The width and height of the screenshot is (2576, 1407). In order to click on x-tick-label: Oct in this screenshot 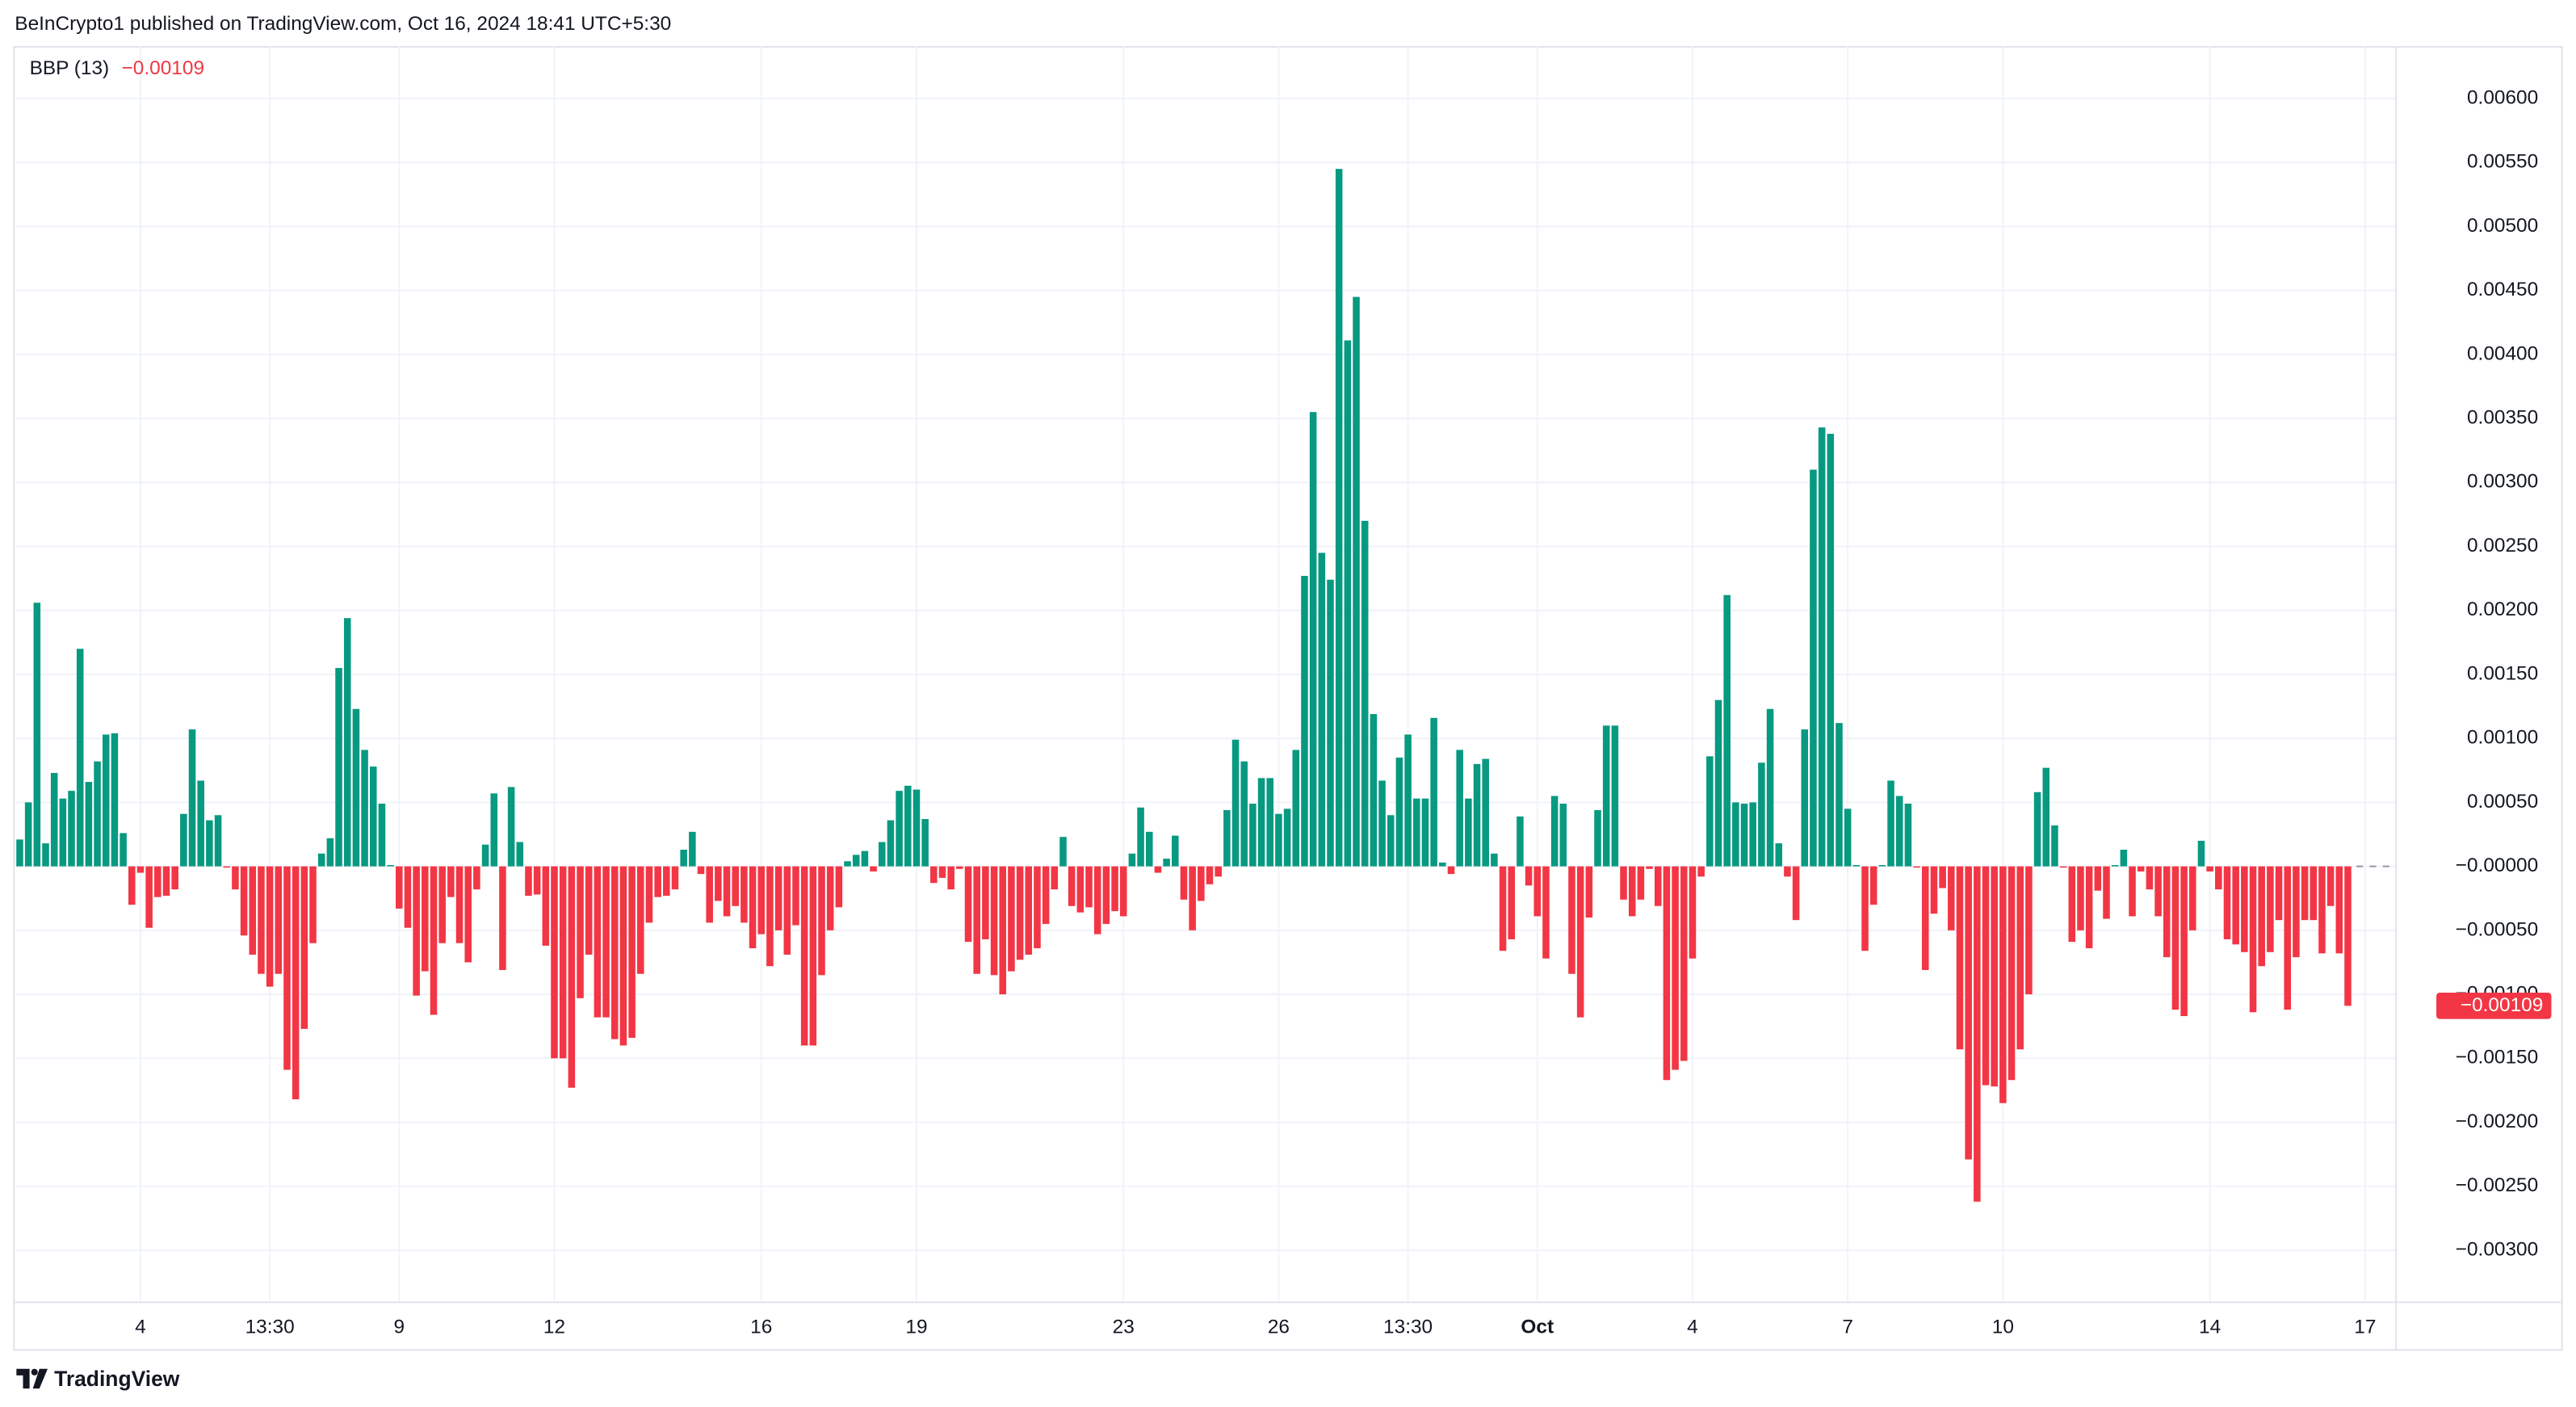, I will do `click(1537, 1327)`.